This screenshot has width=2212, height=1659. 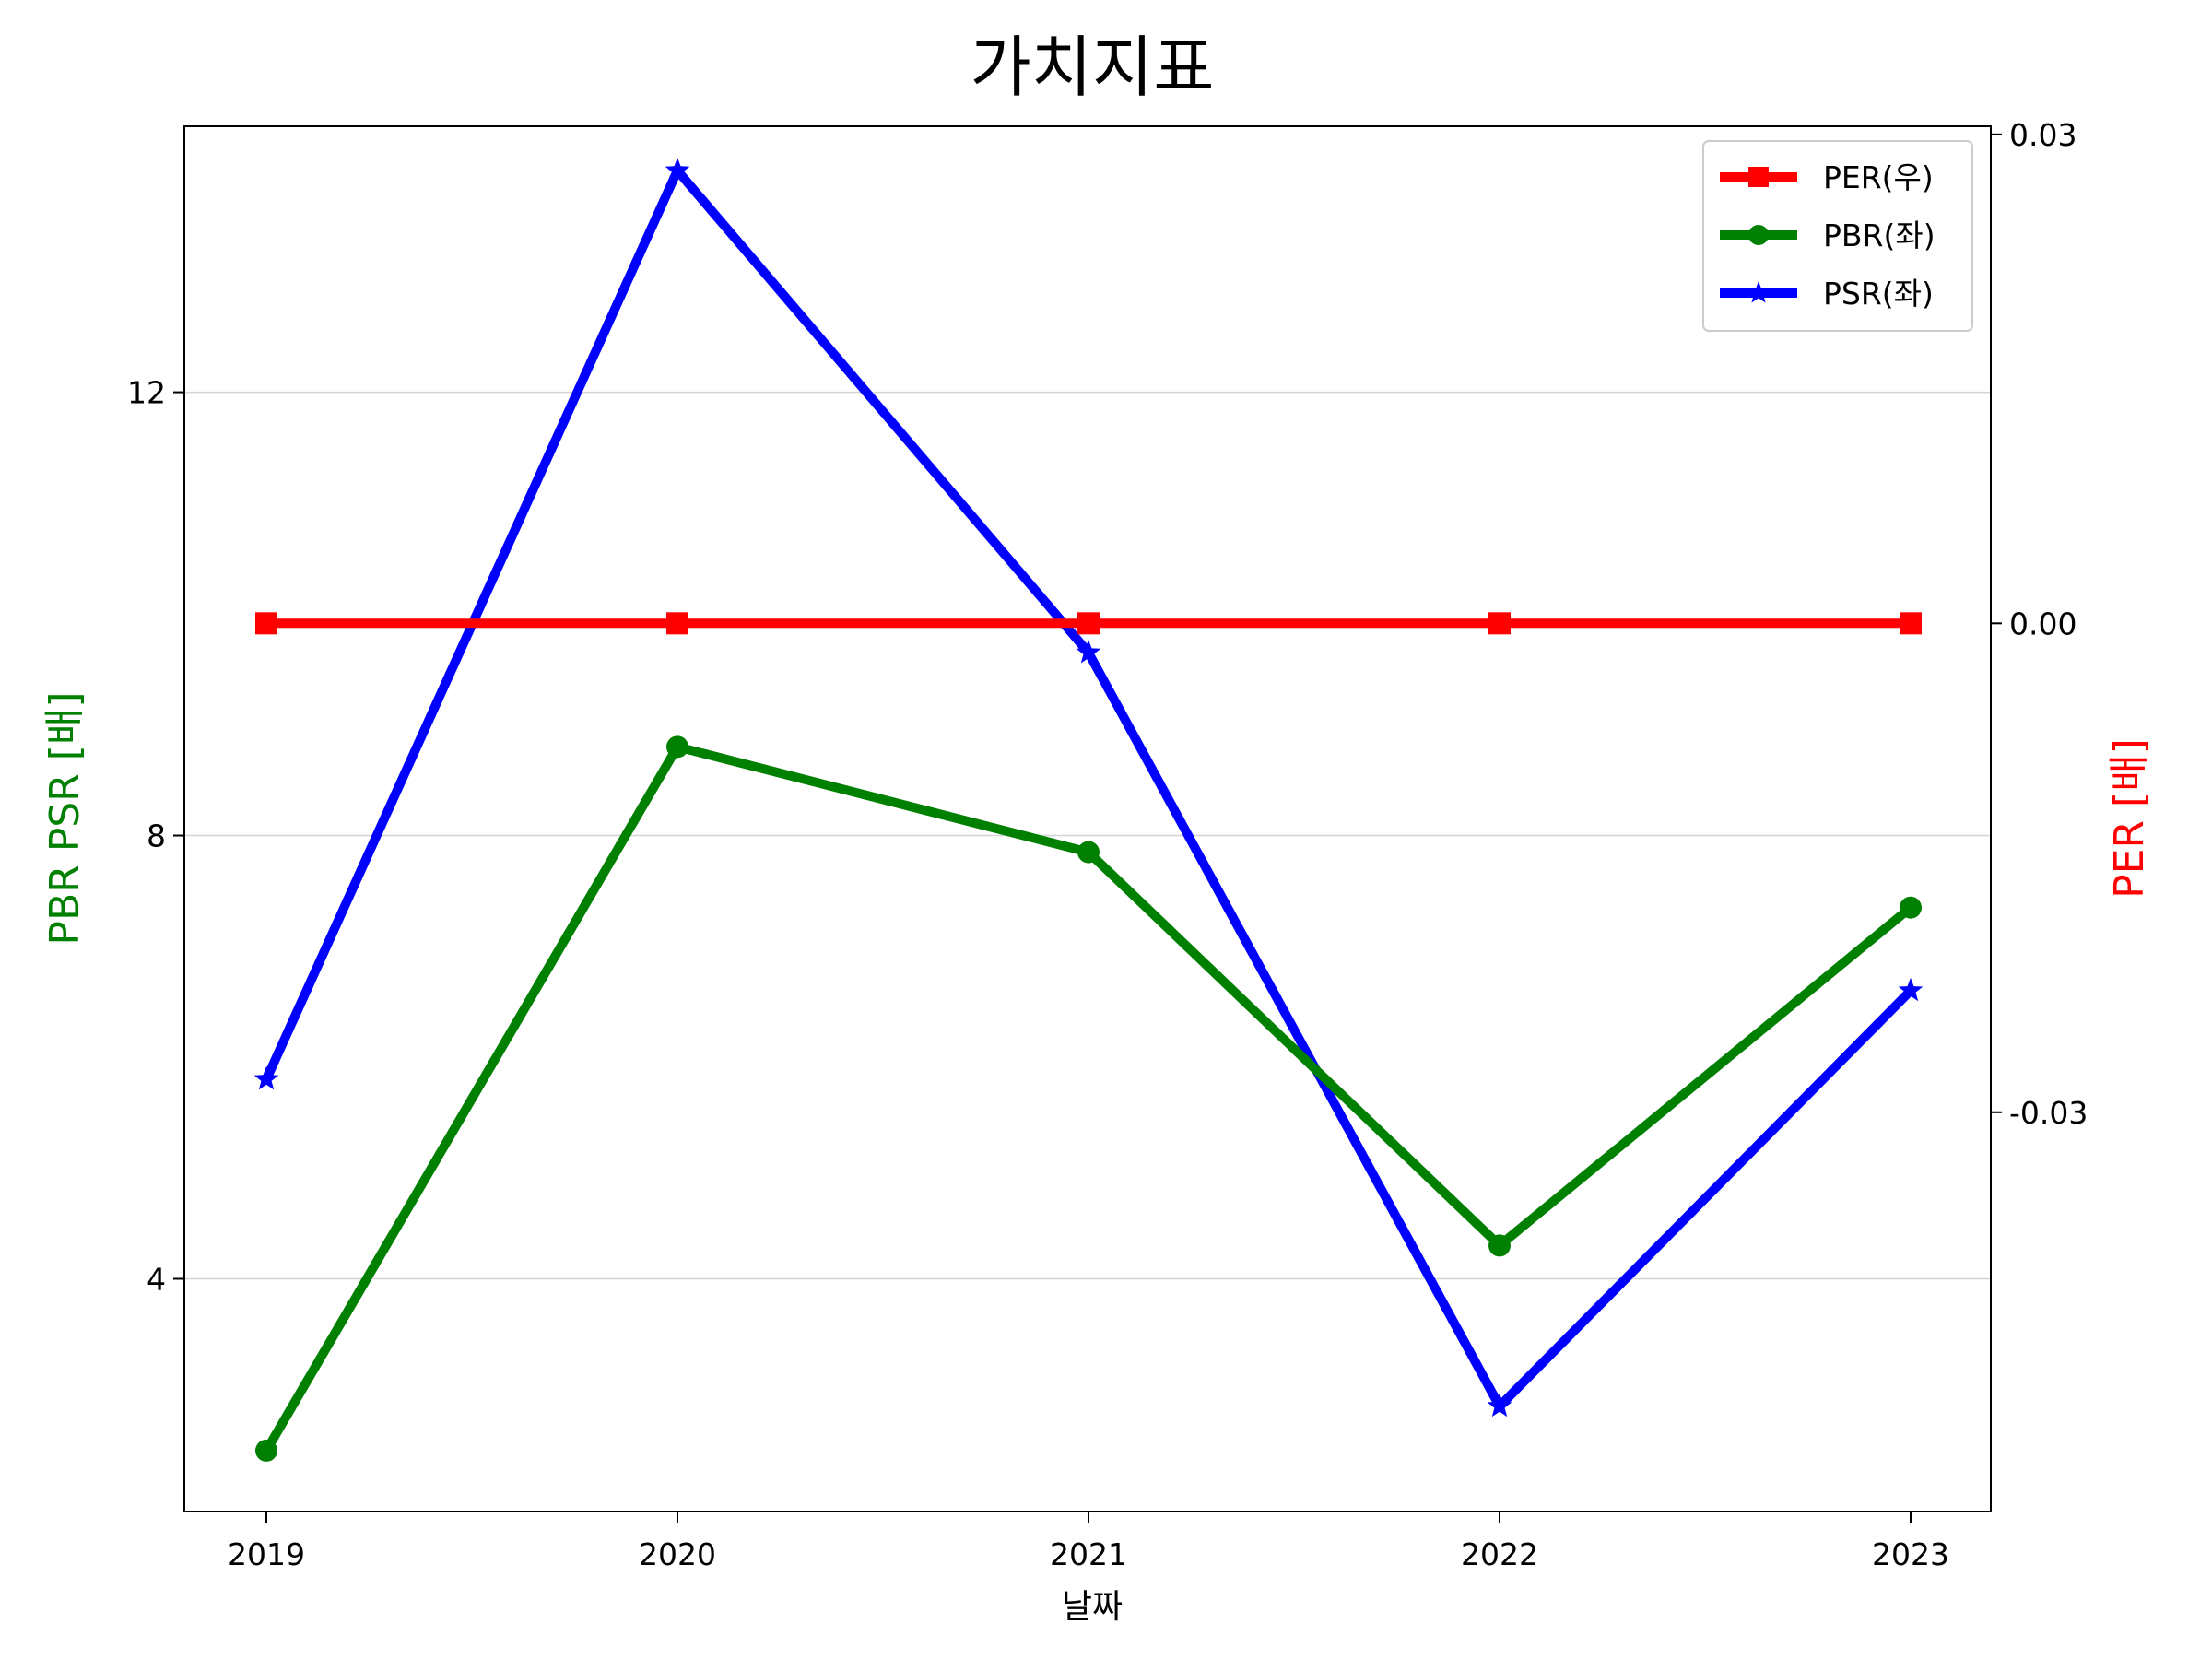 I want to click on y-tick-label-right: 0.03, so click(x=2043, y=135).